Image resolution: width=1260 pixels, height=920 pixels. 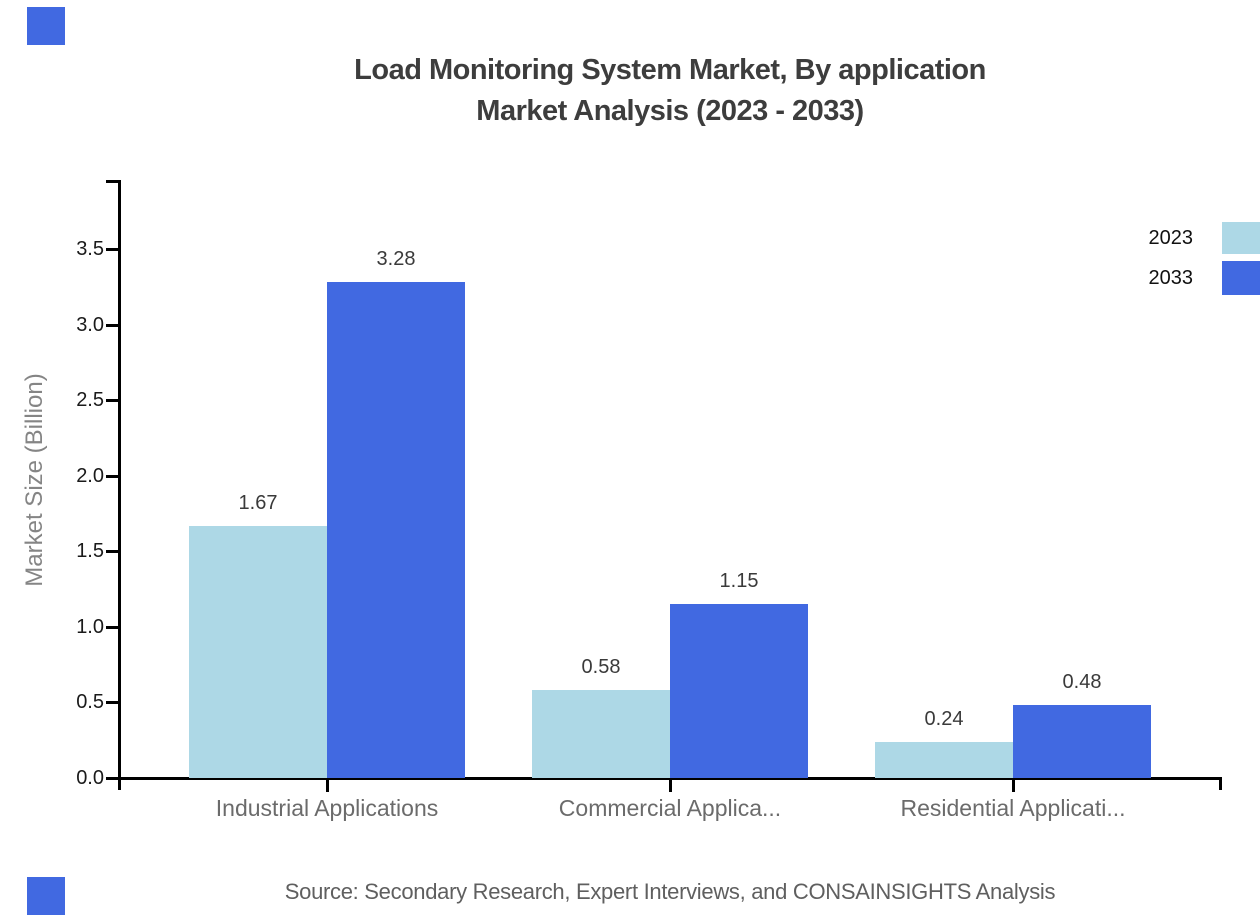 I want to click on y-tick-label: 1.5, so click(x=90, y=551).